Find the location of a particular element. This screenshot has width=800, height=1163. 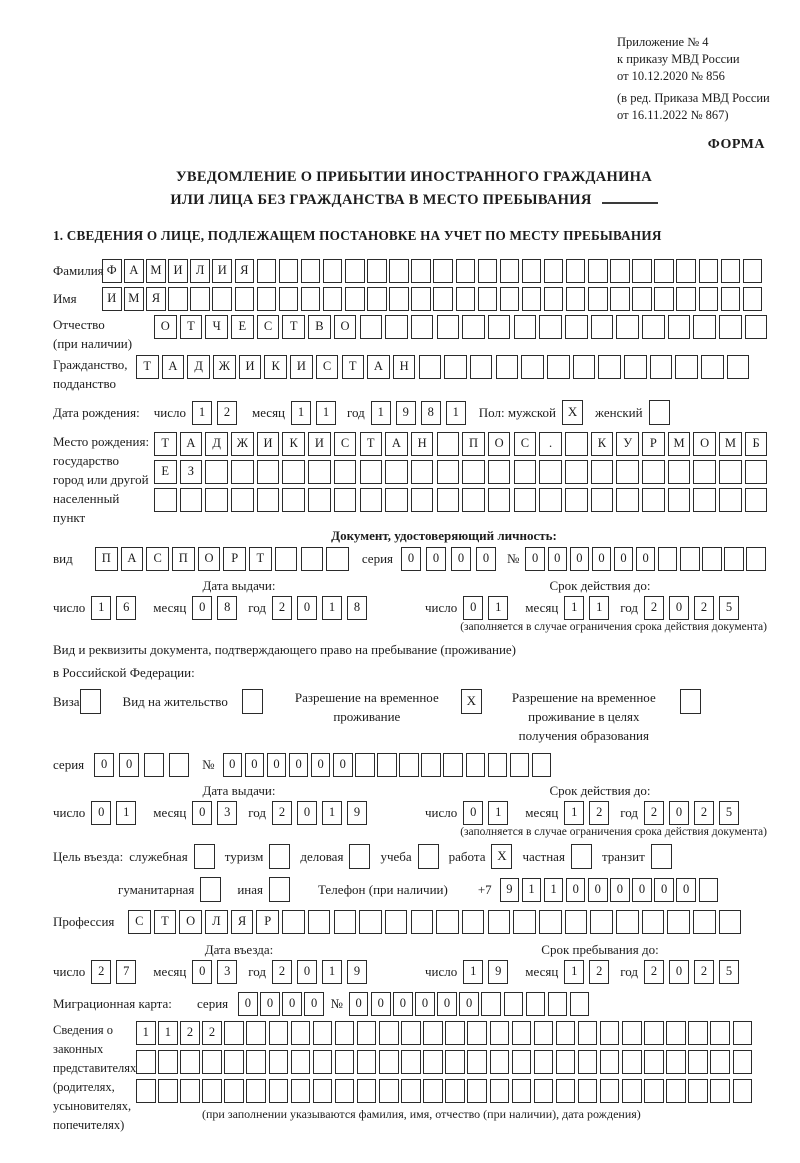

char-cell: Я is located at coordinates (242, 922).